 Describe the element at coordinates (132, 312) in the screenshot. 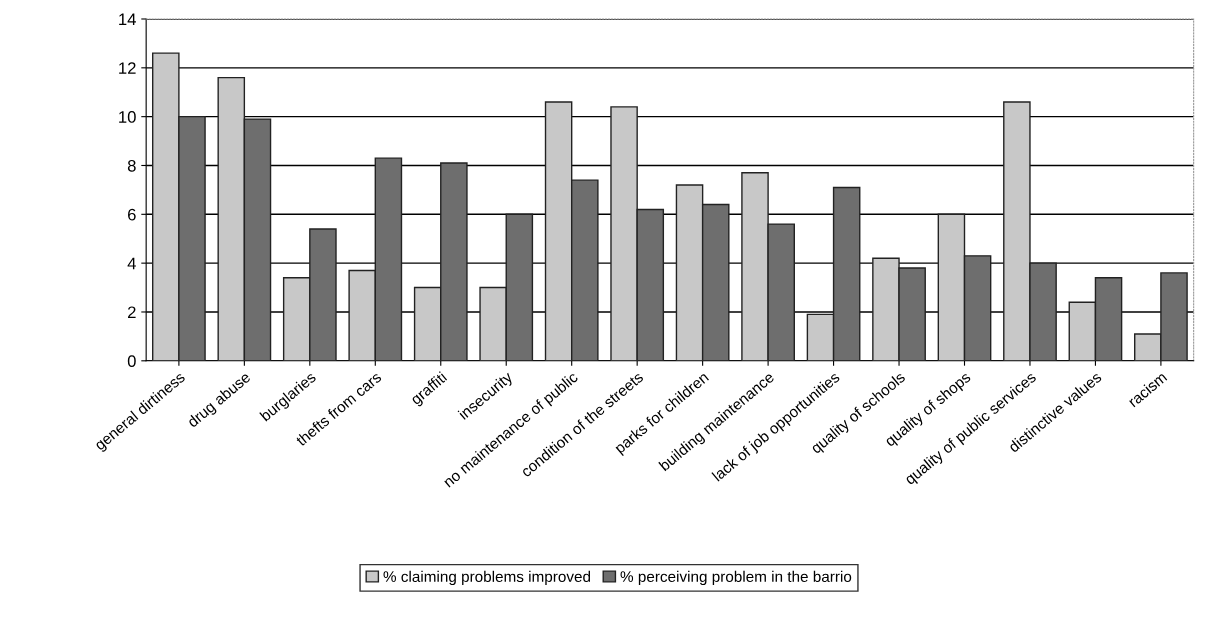

I see `y-tick-label: 2` at that location.